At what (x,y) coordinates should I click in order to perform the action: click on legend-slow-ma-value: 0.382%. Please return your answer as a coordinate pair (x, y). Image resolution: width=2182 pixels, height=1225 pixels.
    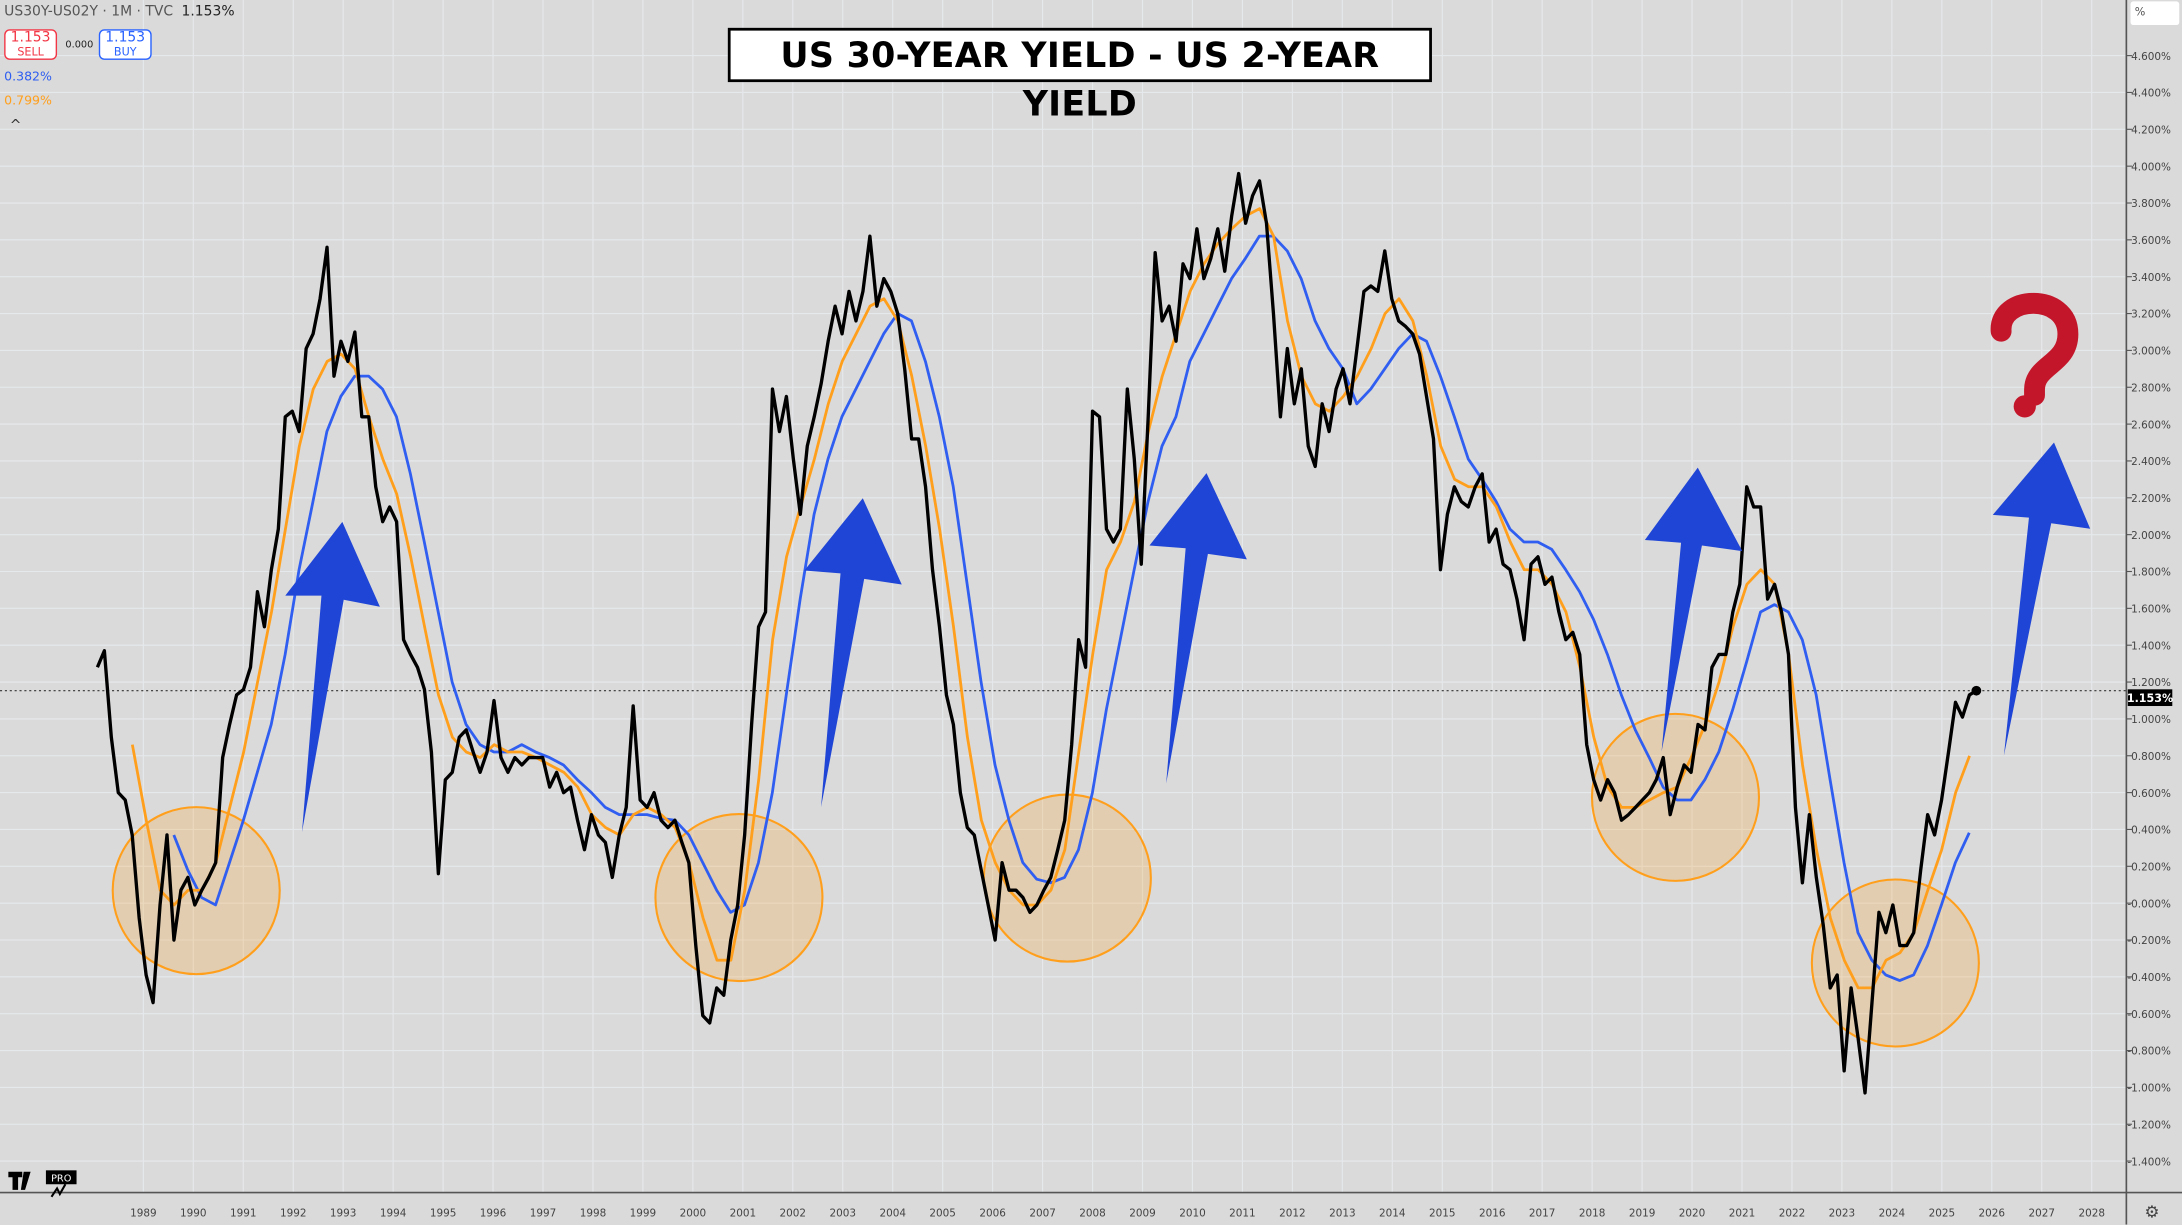
    Looking at the image, I should click on (28, 77).